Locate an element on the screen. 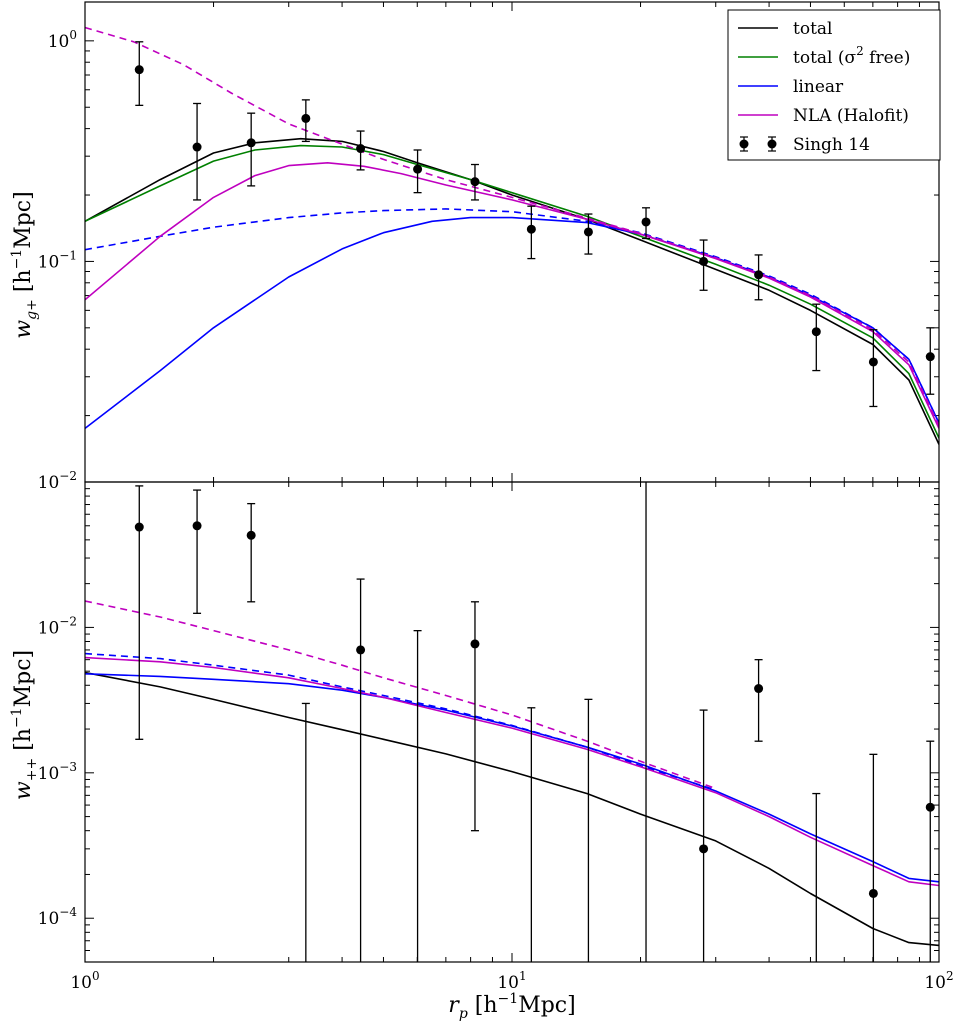 This screenshot has width=953, height=1024. legend-label-total: total is located at coordinates (812, 29).